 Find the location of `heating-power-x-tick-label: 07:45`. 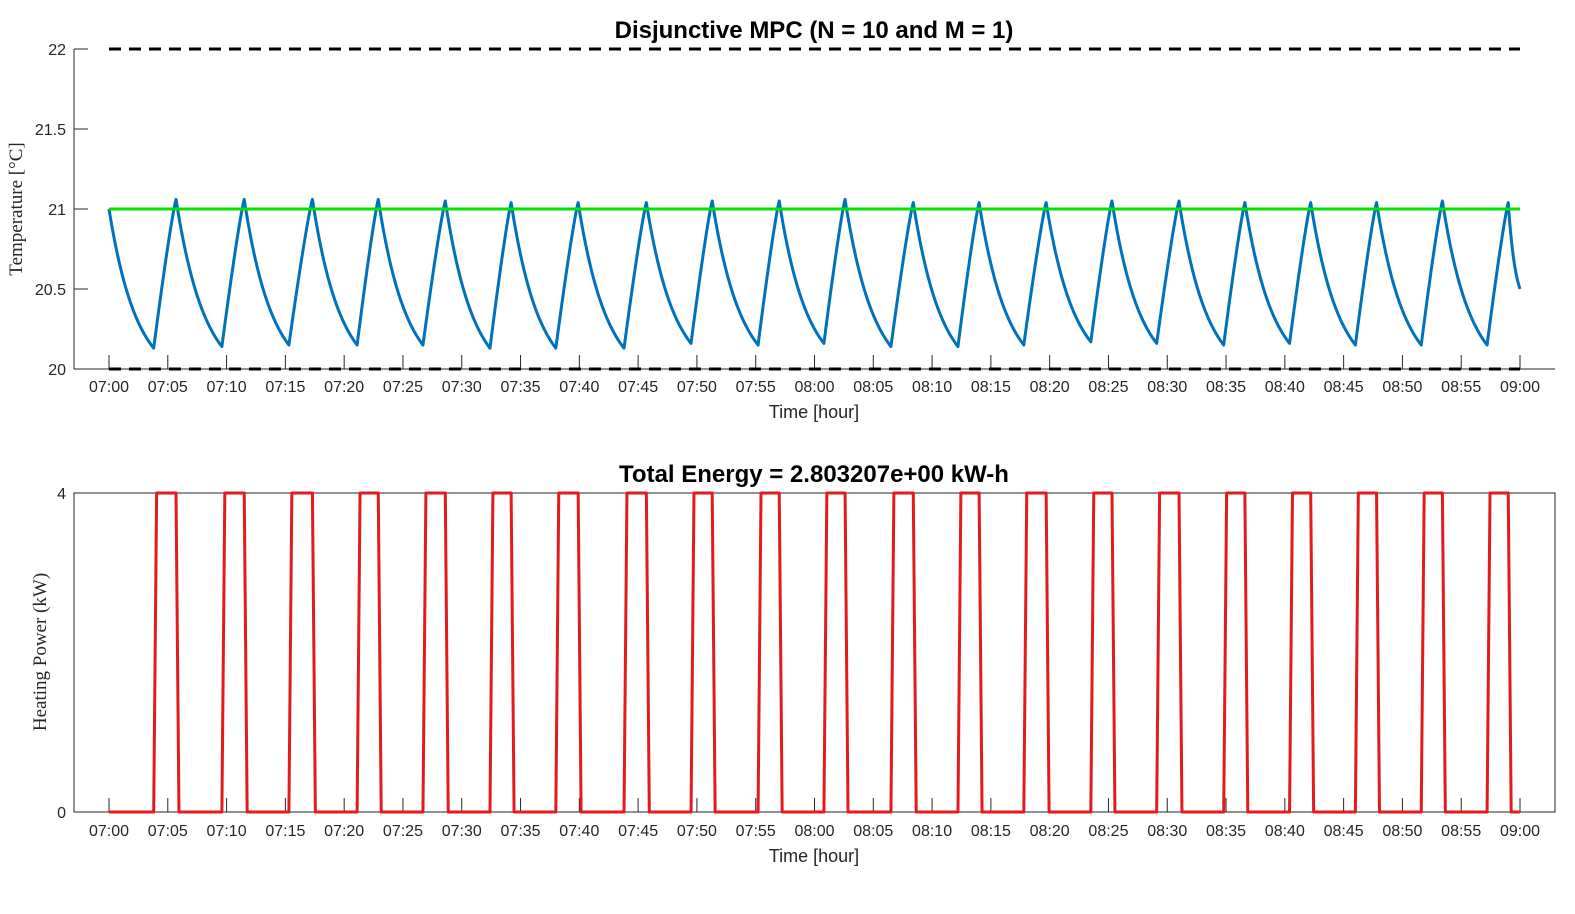

heating-power-x-tick-label: 07:45 is located at coordinates (638, 831).